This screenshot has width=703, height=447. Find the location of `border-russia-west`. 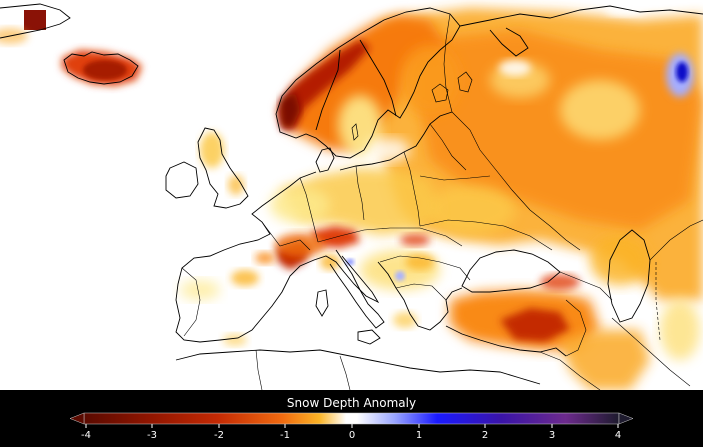

border-russia-west is located at coordinates (516, 181).